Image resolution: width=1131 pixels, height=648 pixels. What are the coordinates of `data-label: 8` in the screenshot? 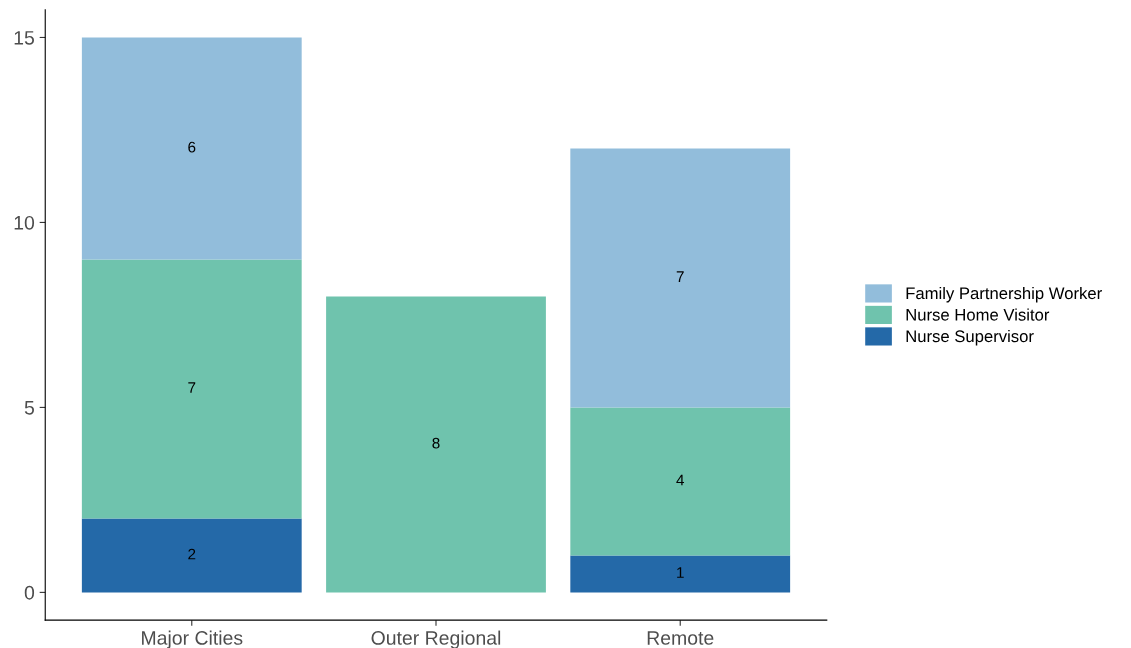 It's located at (436, 443).